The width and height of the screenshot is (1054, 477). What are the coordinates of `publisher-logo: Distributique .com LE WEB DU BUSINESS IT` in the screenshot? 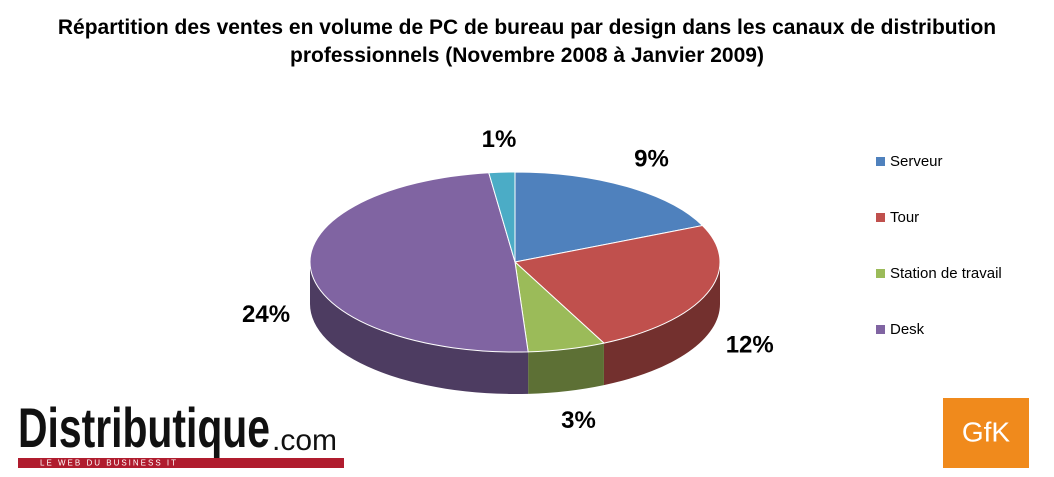 It's located at (181, 432).